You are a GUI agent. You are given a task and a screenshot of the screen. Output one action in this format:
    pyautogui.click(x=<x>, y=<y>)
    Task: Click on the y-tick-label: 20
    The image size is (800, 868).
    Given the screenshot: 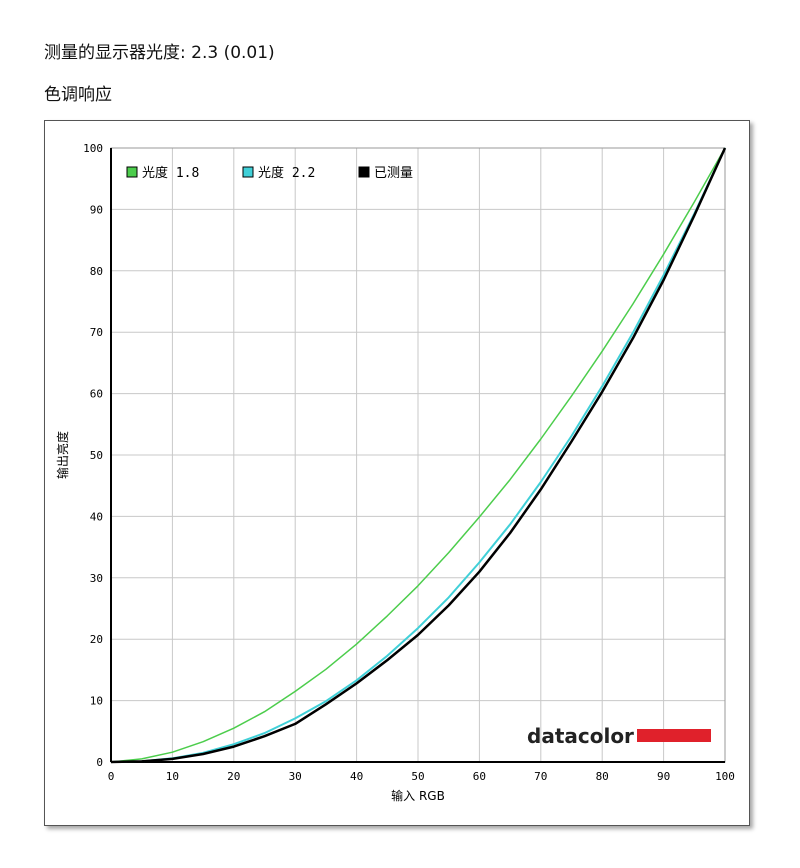 What is the action you would take?
    pyautogui.click(x=96, y=639)
    